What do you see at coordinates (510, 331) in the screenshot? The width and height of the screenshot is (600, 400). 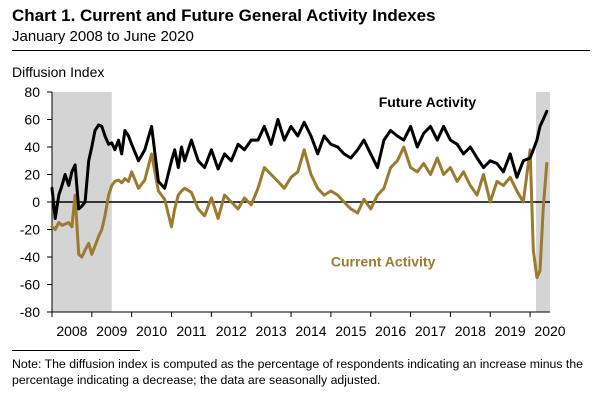 I see `x-tick-label: 2019` at bounding box center [510, 331].